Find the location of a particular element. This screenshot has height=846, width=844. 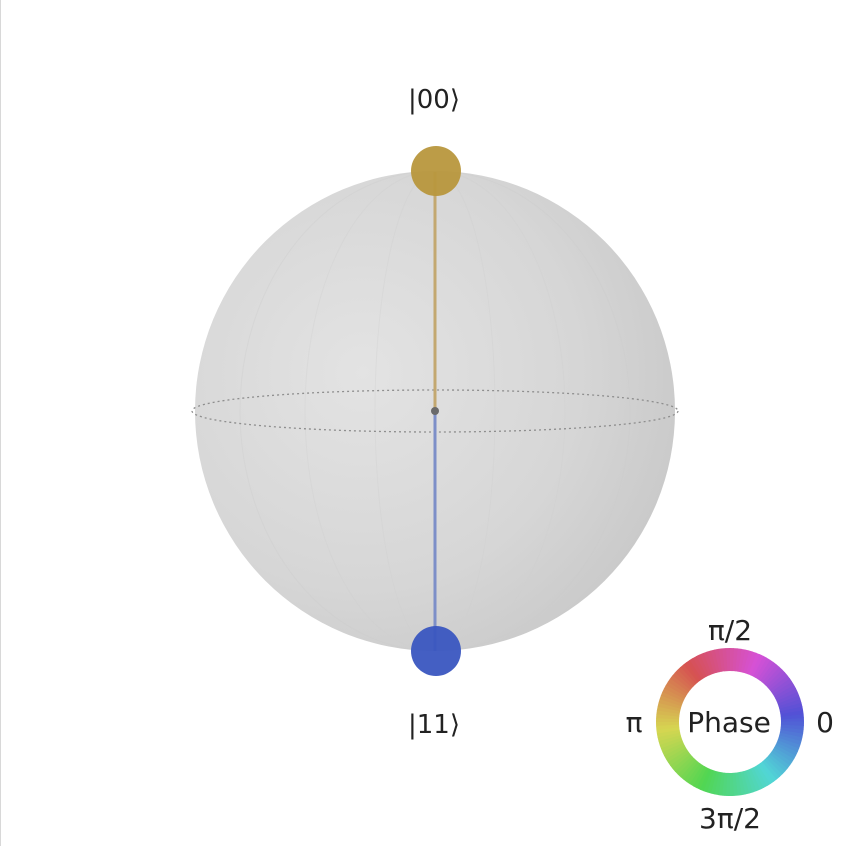

state-11-label: |11⟩ is located at coordinates (434, 725).